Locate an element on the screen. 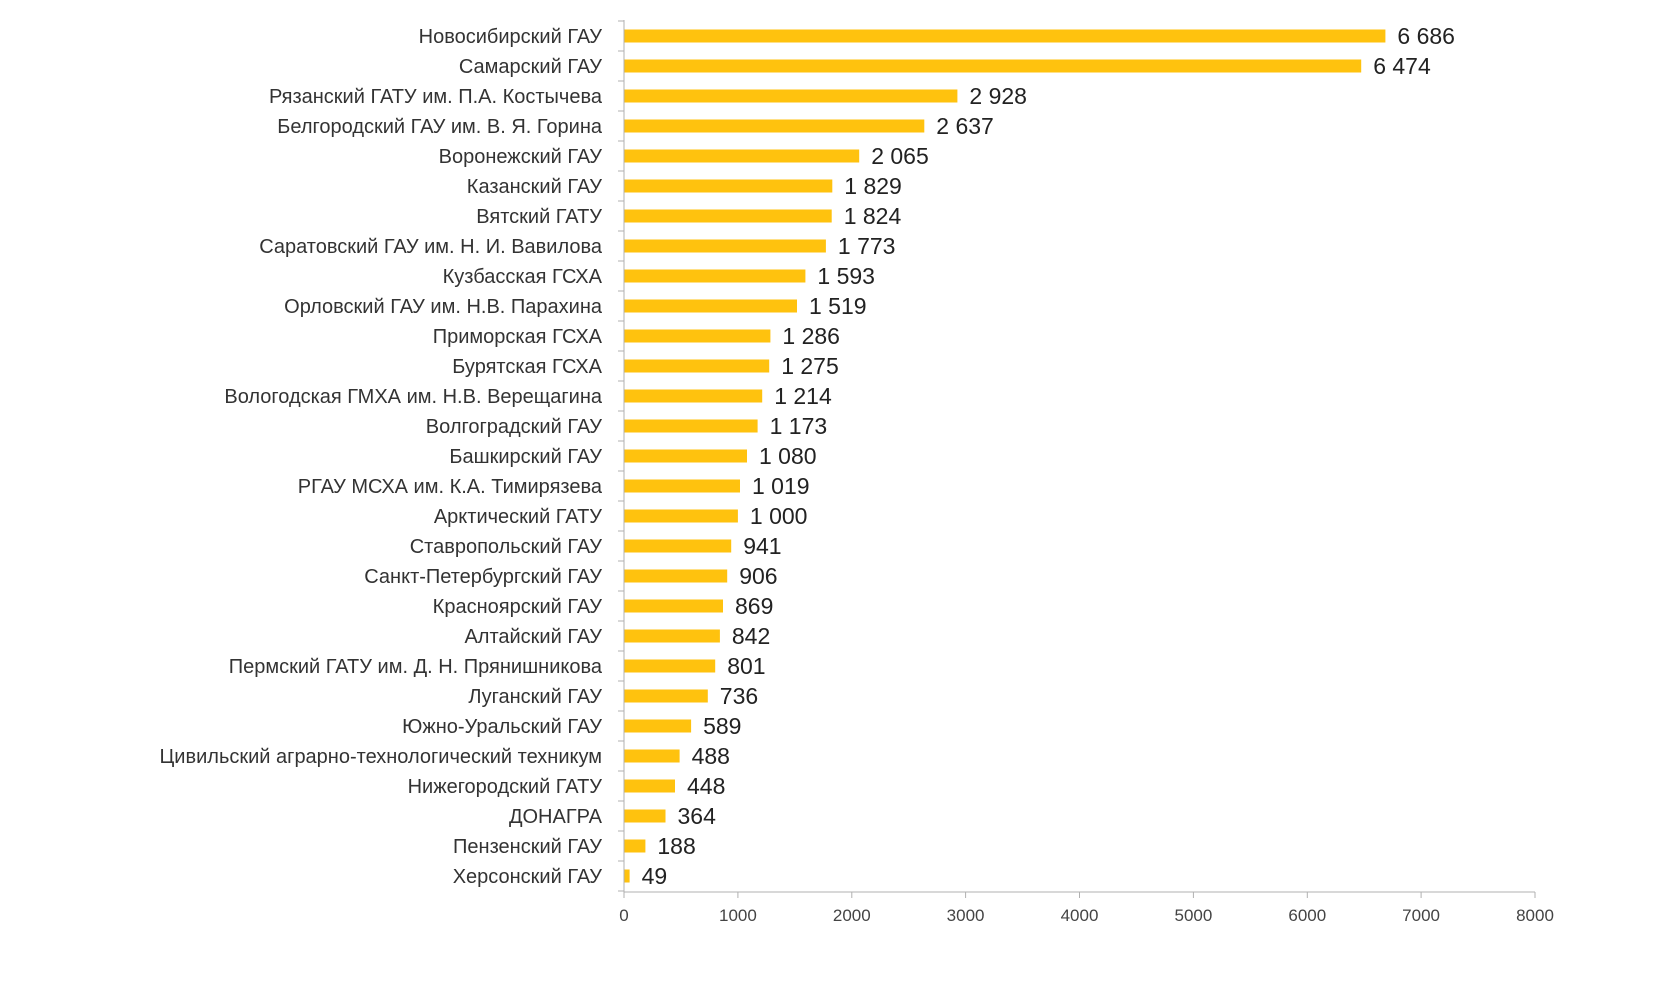 This screenshot has height=998, width=1680. category-label: Вятский ГАТУ is located at coordinates (539, 217).